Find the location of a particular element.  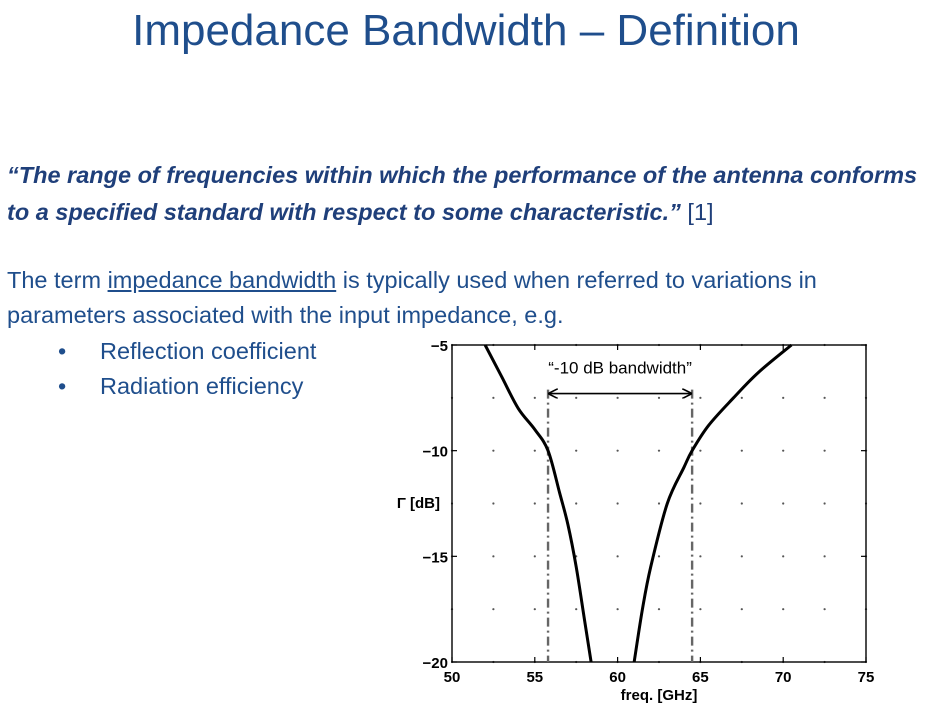

y-tick-label: −15 is located at coordinates (435, 557).